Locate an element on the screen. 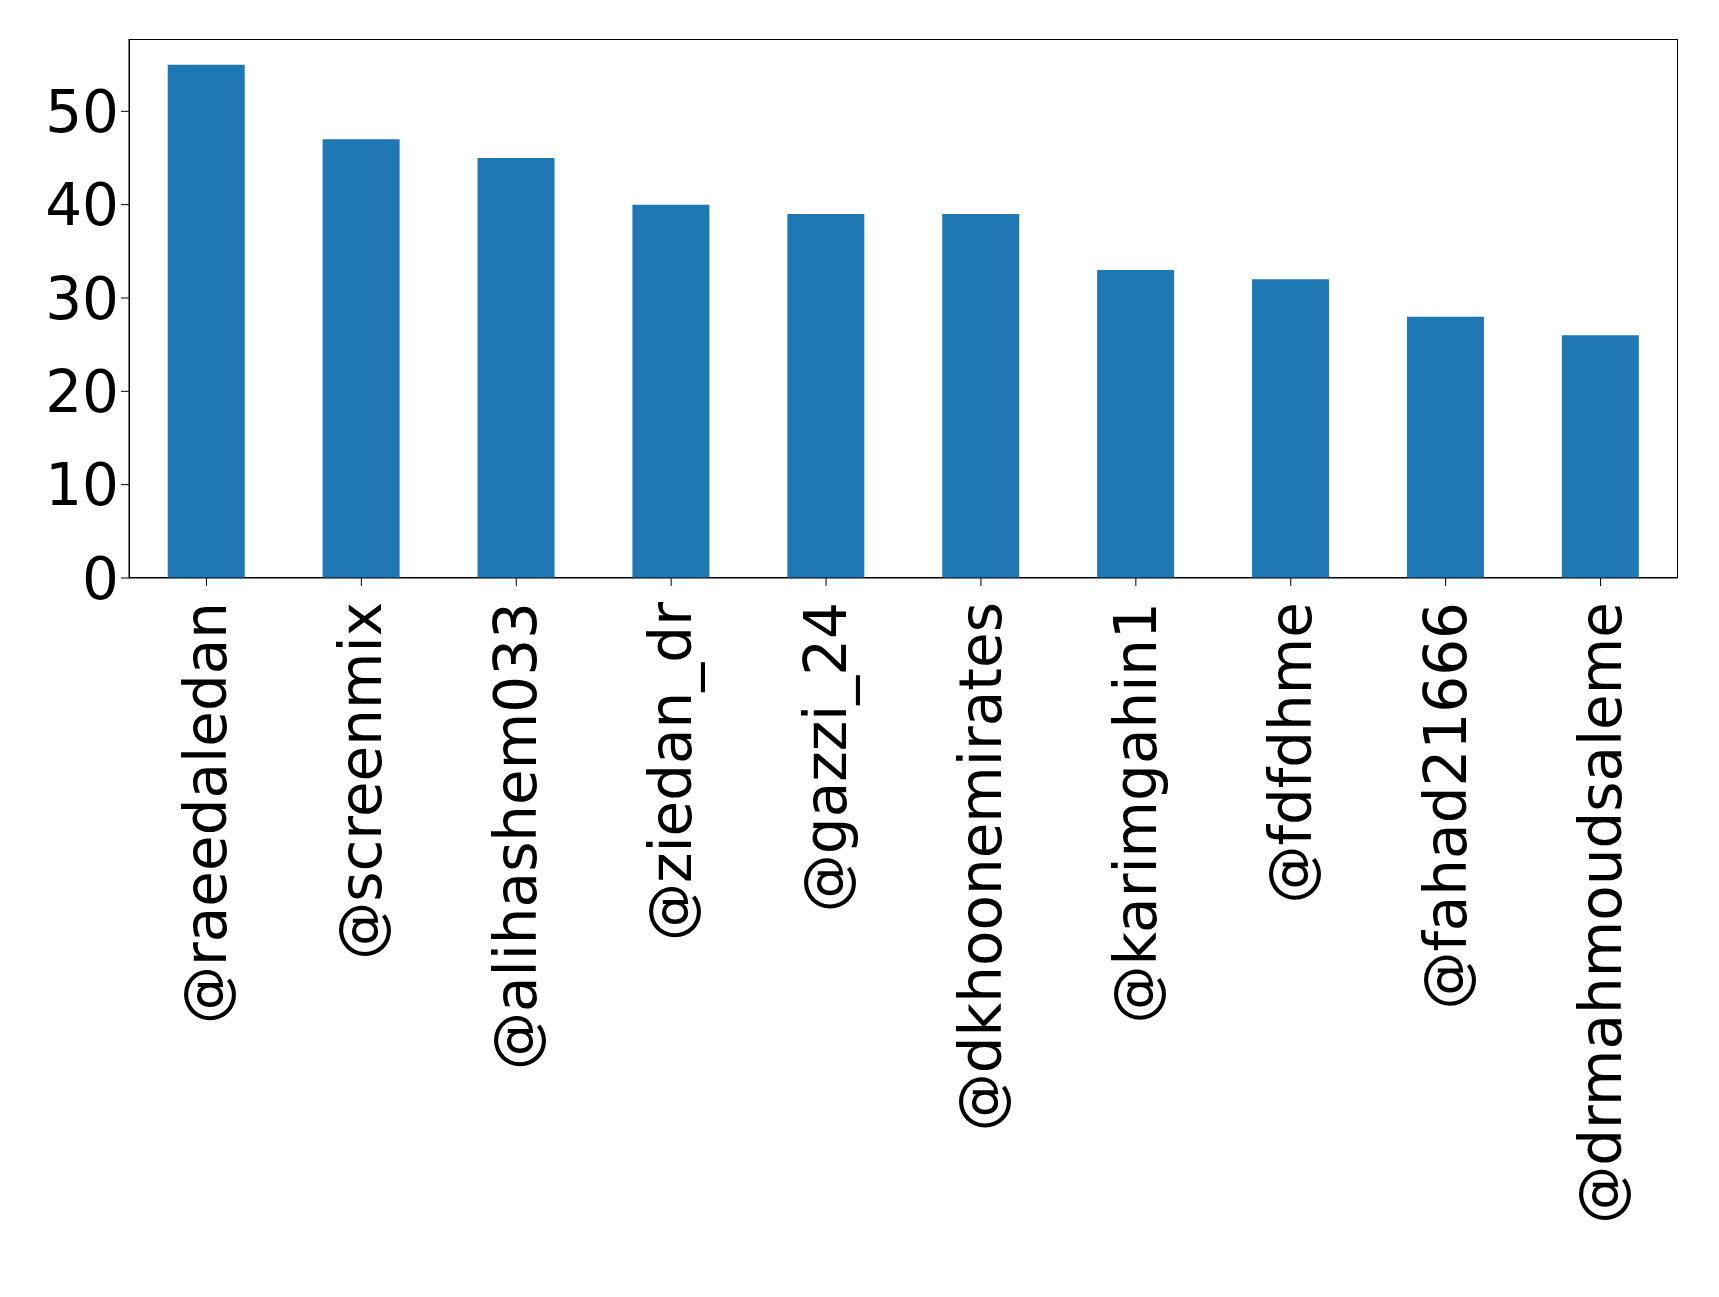  x-tick-label: @drmahmoudsaleme is located at coordinates (1600, 913).